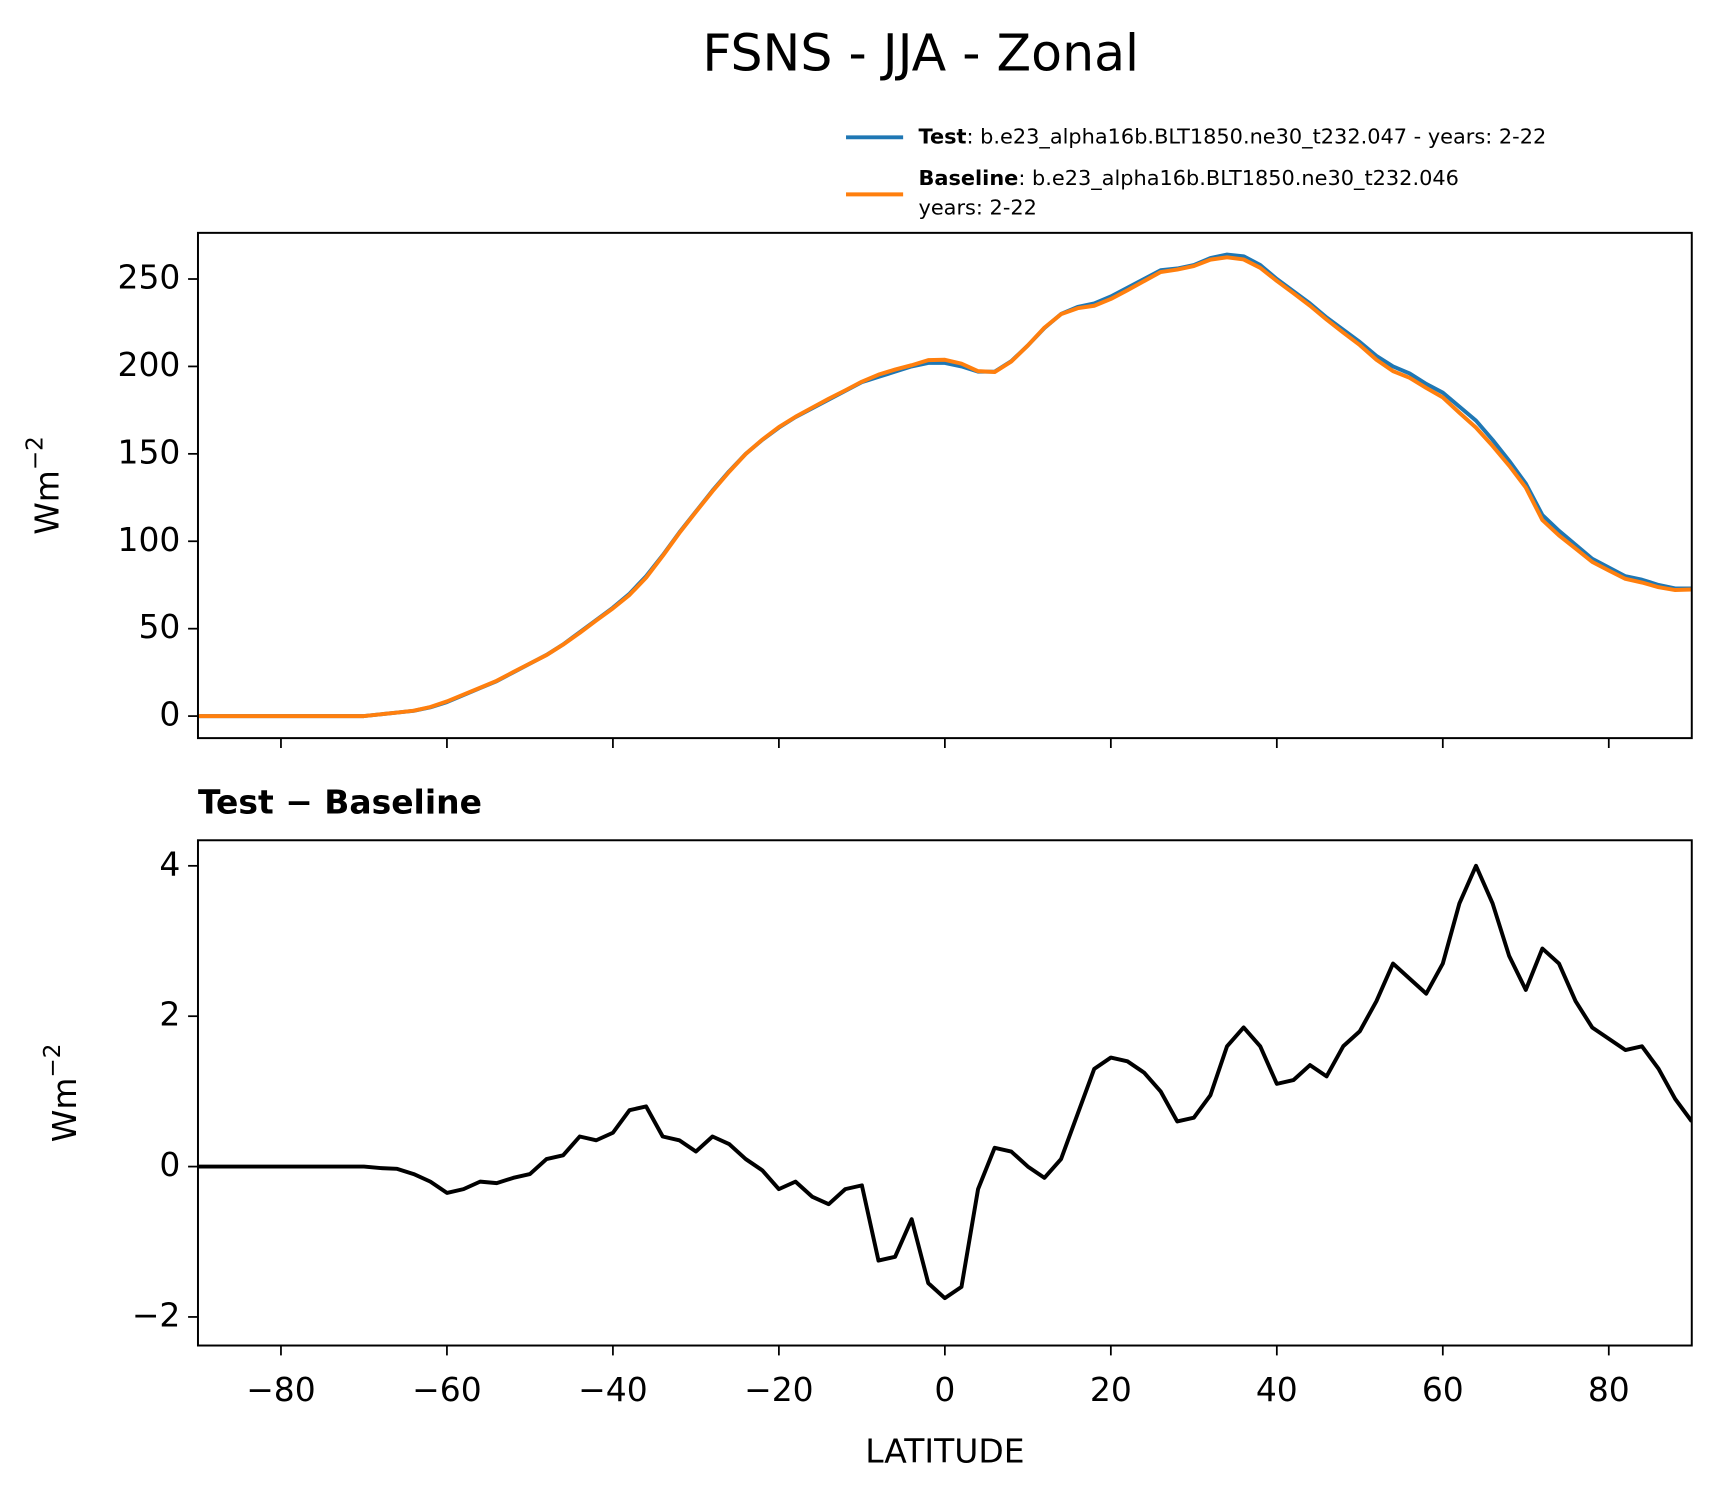  I want to click on x-tick-label: 0, so click(944, 1389).